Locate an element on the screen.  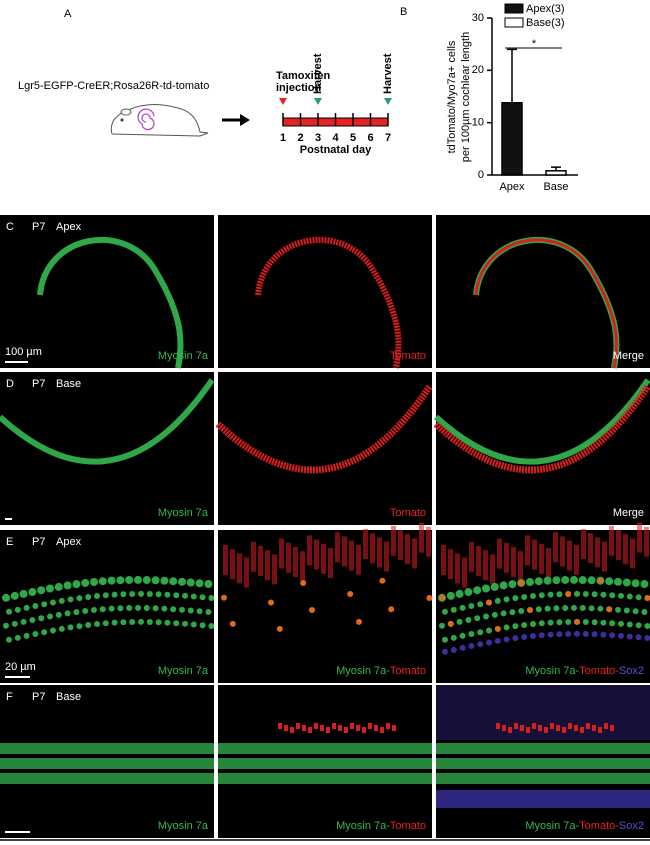
channel-label: Myosin 7a-Tomato is located at coordinates (381, 826).